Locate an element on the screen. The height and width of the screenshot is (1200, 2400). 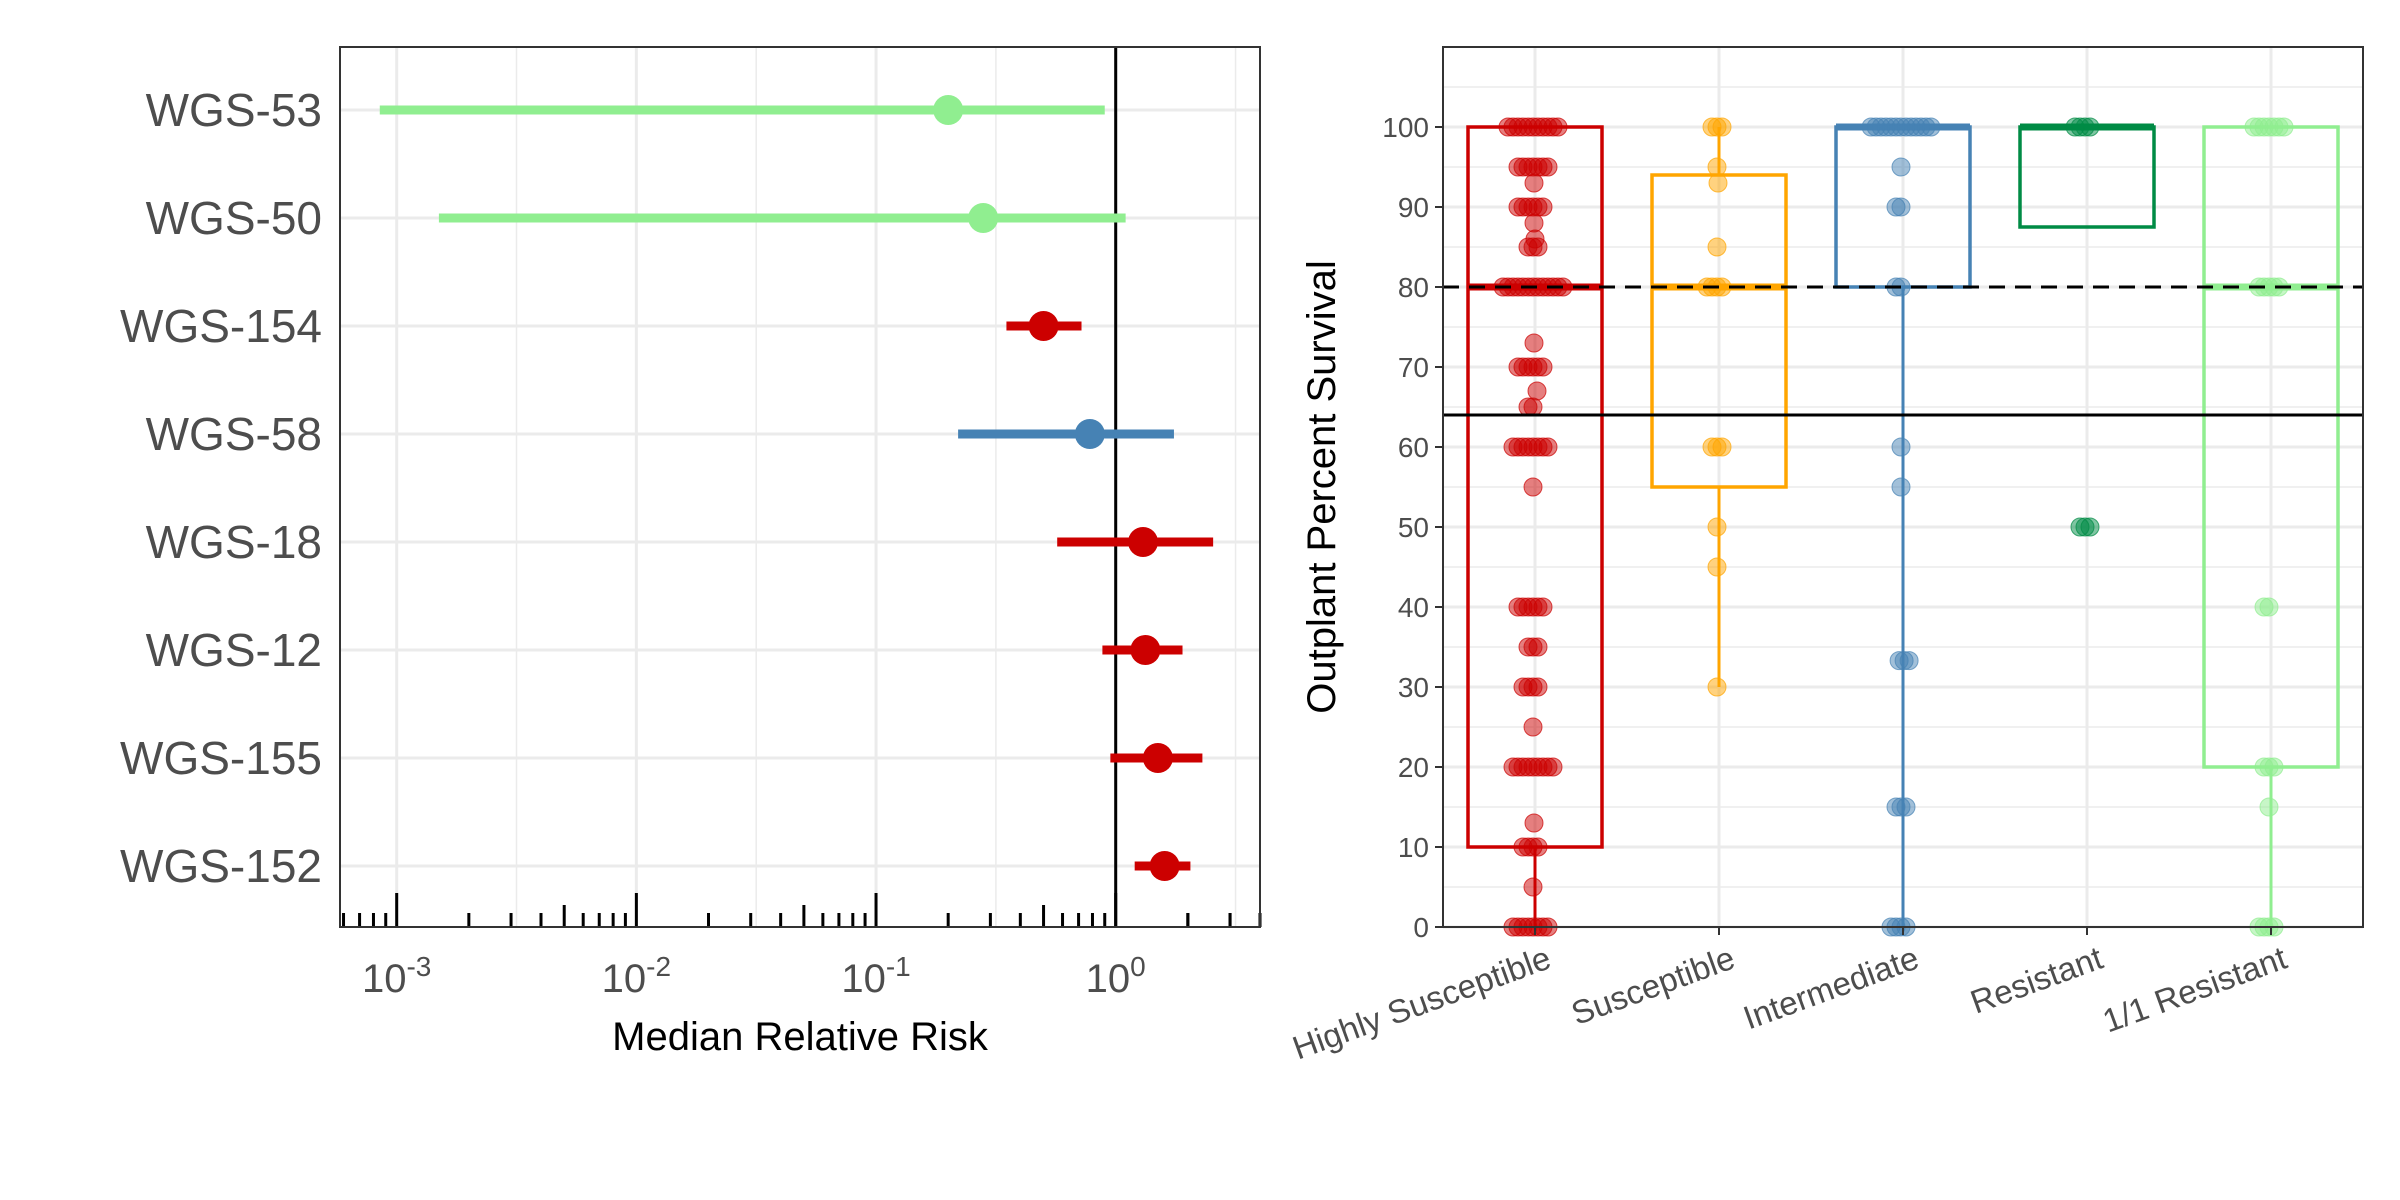
forest-row-label: WGS-50 is located at coordinates (234, 218).